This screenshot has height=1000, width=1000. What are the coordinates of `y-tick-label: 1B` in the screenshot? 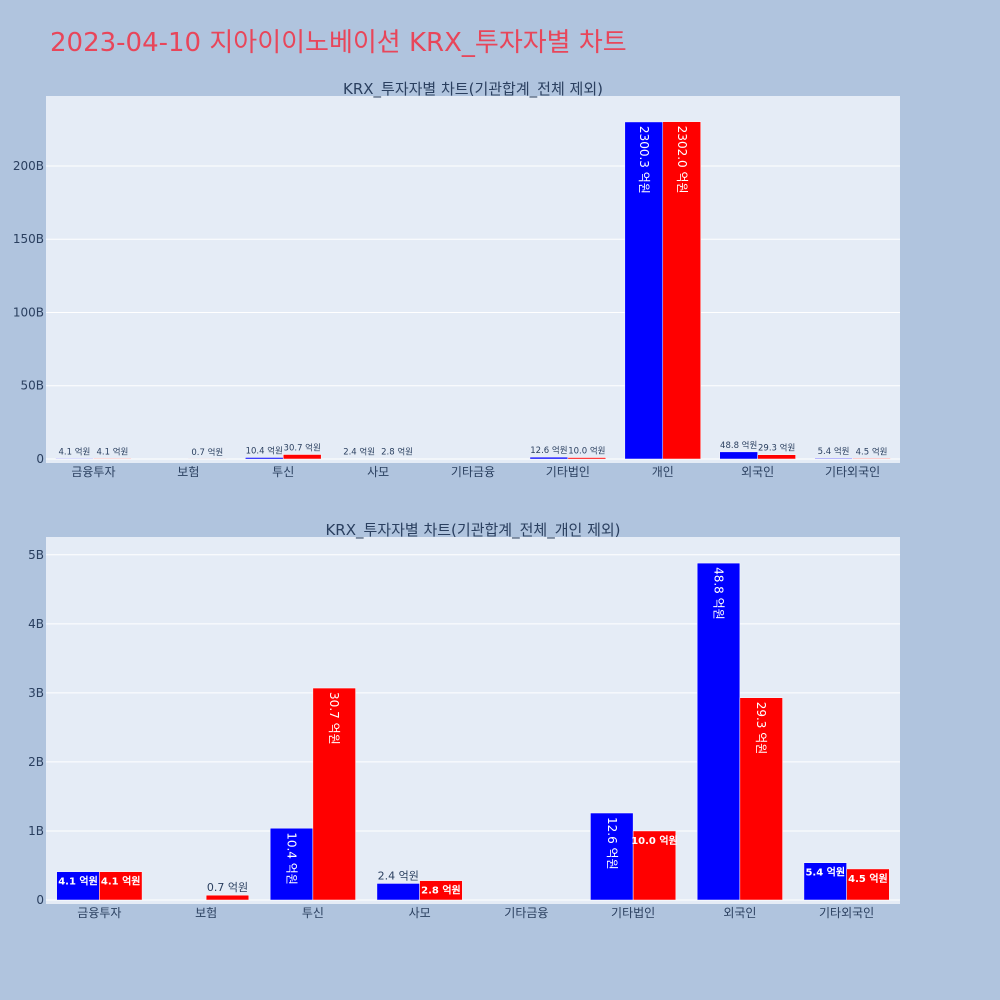 It's located at (36, 831).